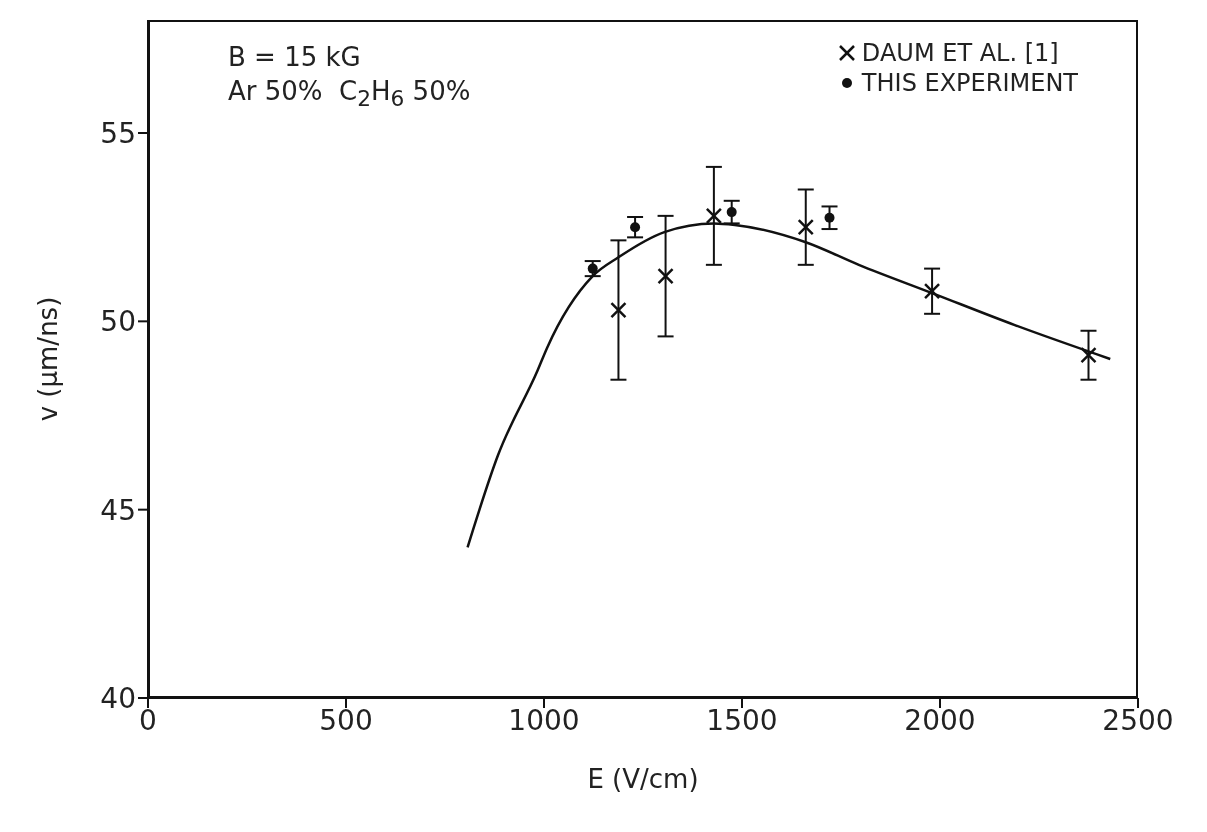 The width and height of the screenshot is (1207, 832). I want to click on x-tick-label: 1000, so click(544, 720).